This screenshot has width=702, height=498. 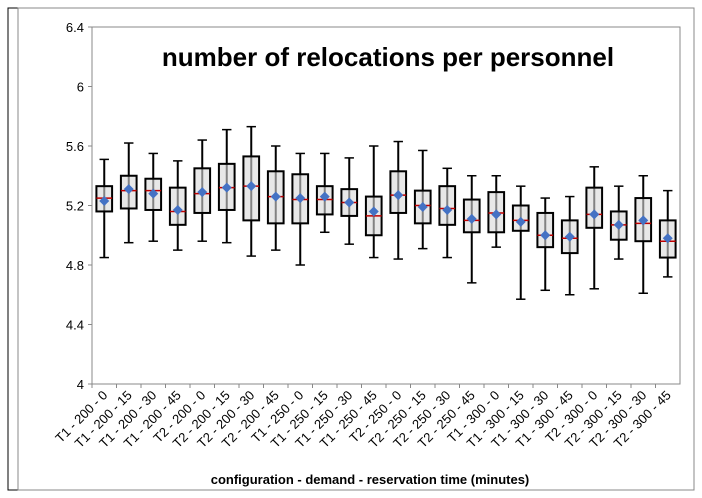 I want to click on y-tick-label: 6.4, so click(x=75, y=27).